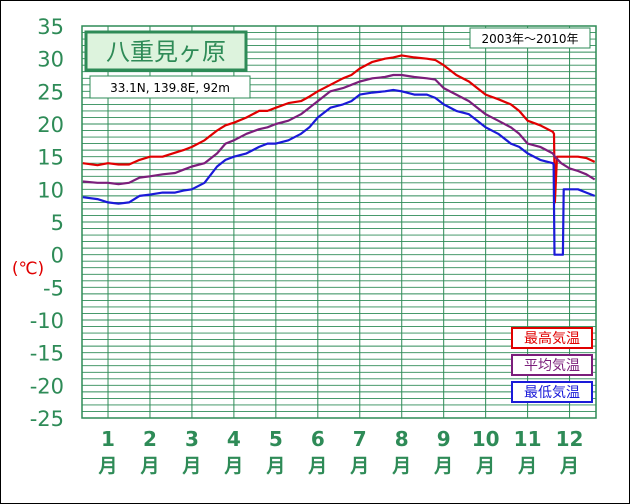 This screenshot has height=504, width=630. I want to click on y-tick-label: -15, so click(47, 354).